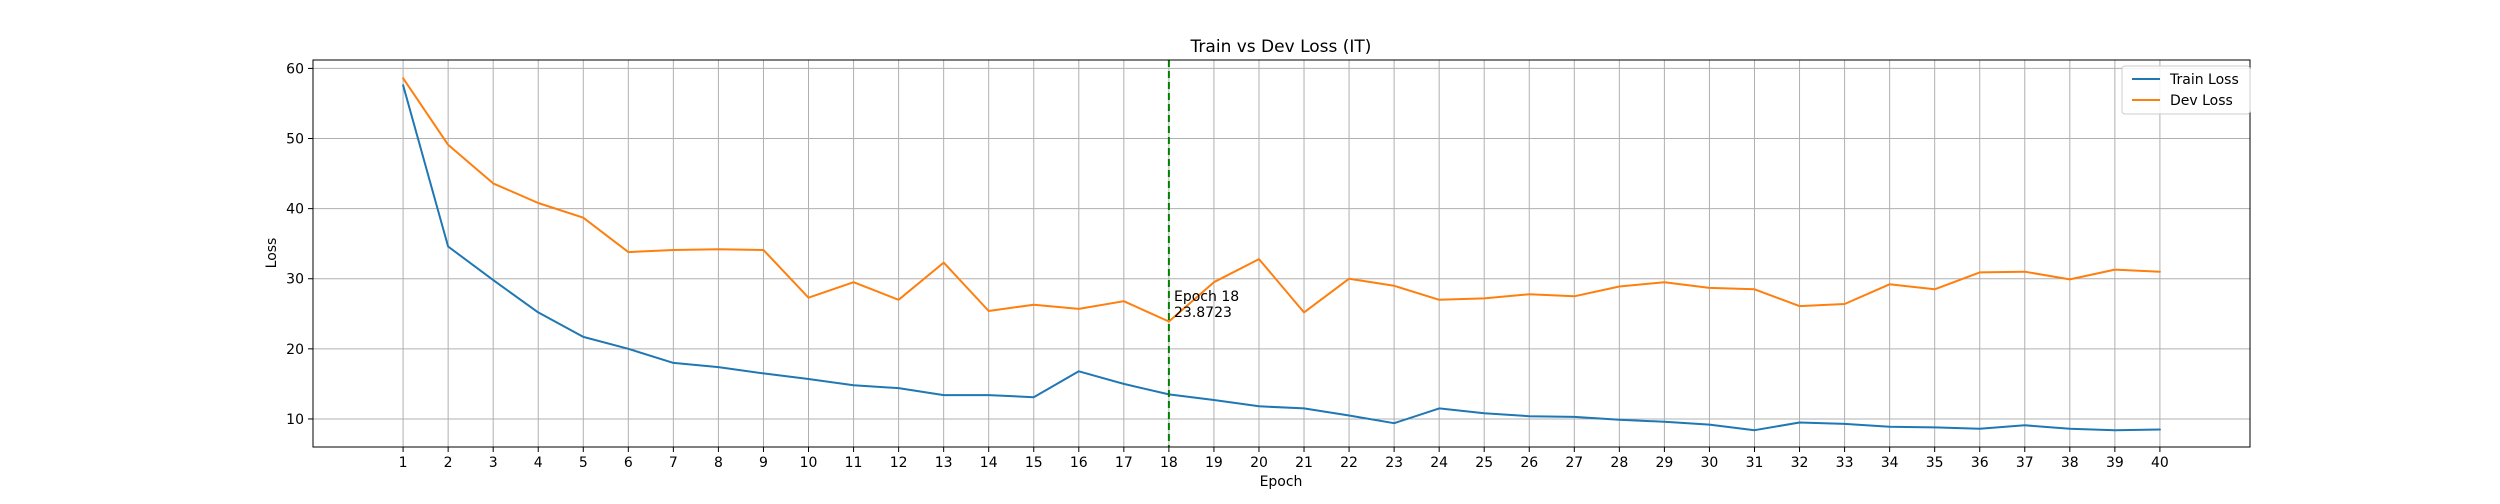 This screenshot has width=2500, height=504. Describe the element at coordinates (718, 463) in the screenshot. I see `x-tick-label: 8` at that location.